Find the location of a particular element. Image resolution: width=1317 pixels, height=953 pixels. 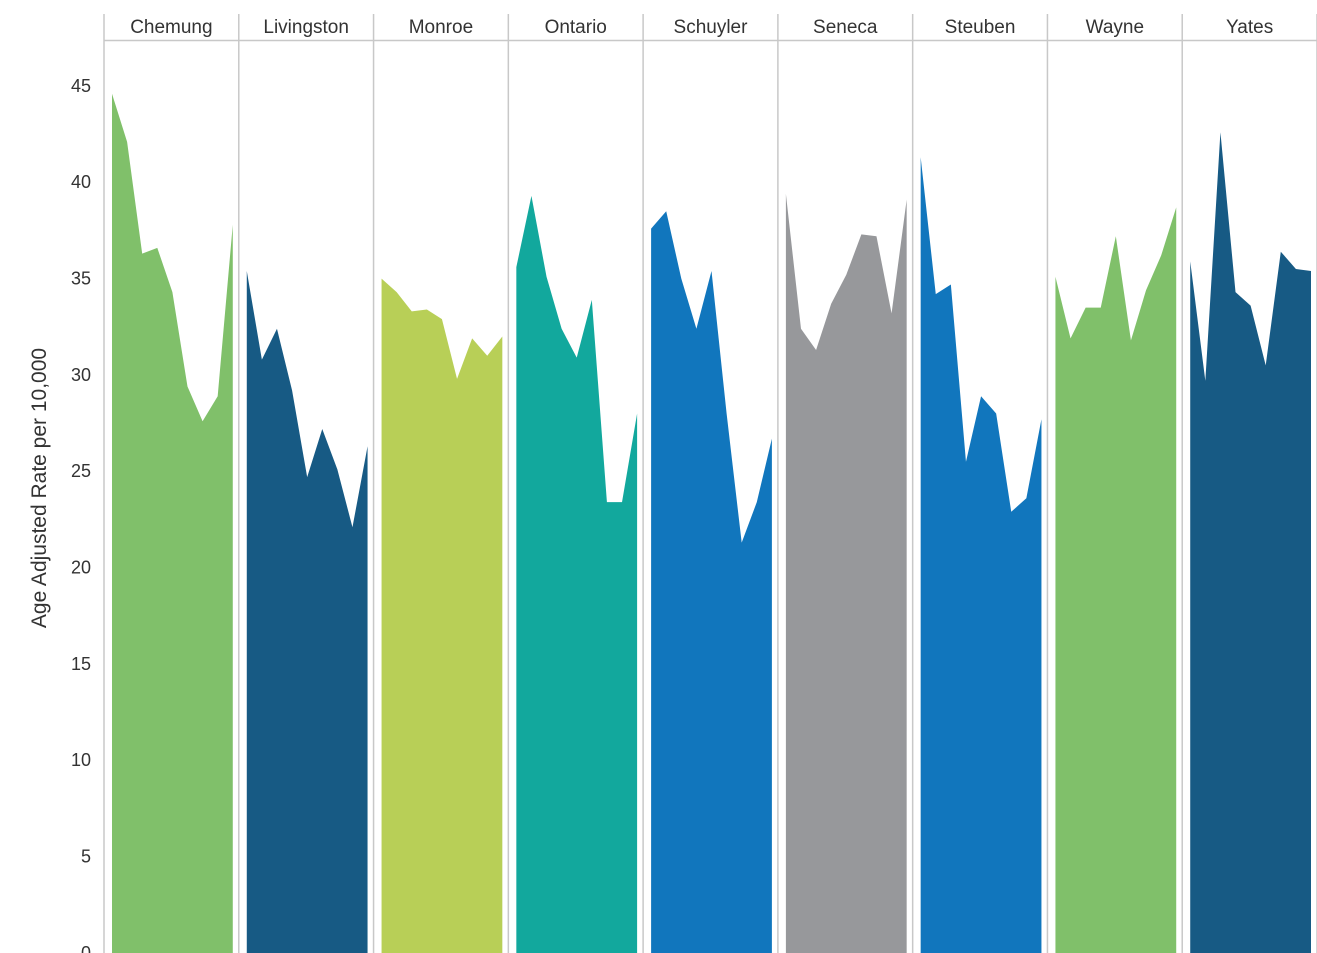

area-seneca is located at coordinates (846, 573).